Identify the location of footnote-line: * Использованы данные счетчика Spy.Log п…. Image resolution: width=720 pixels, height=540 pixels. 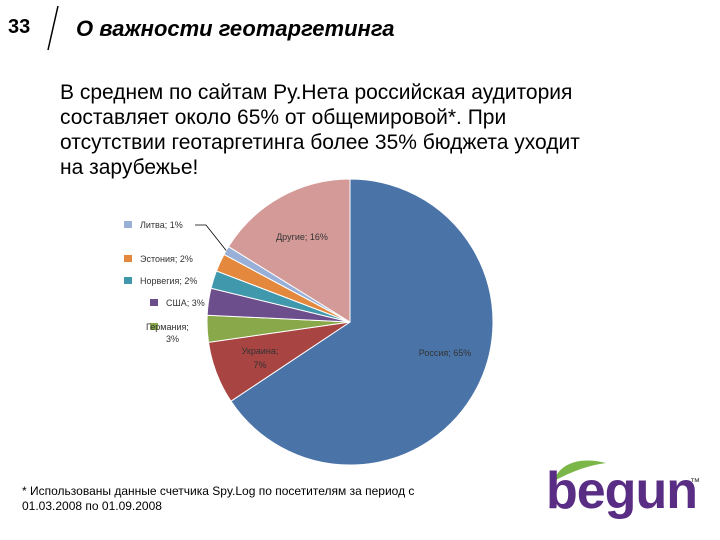
(218, 491).